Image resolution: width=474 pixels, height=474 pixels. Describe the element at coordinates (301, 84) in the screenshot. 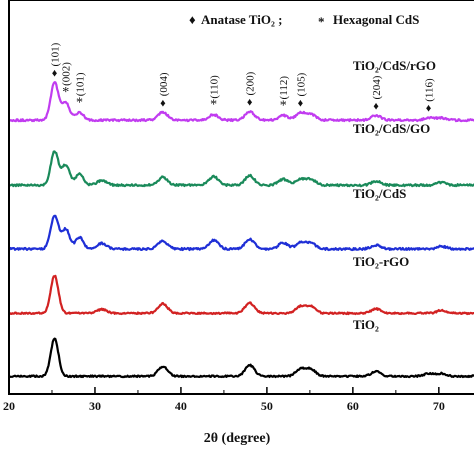

I see `peak-label-7: (105)` at that location.